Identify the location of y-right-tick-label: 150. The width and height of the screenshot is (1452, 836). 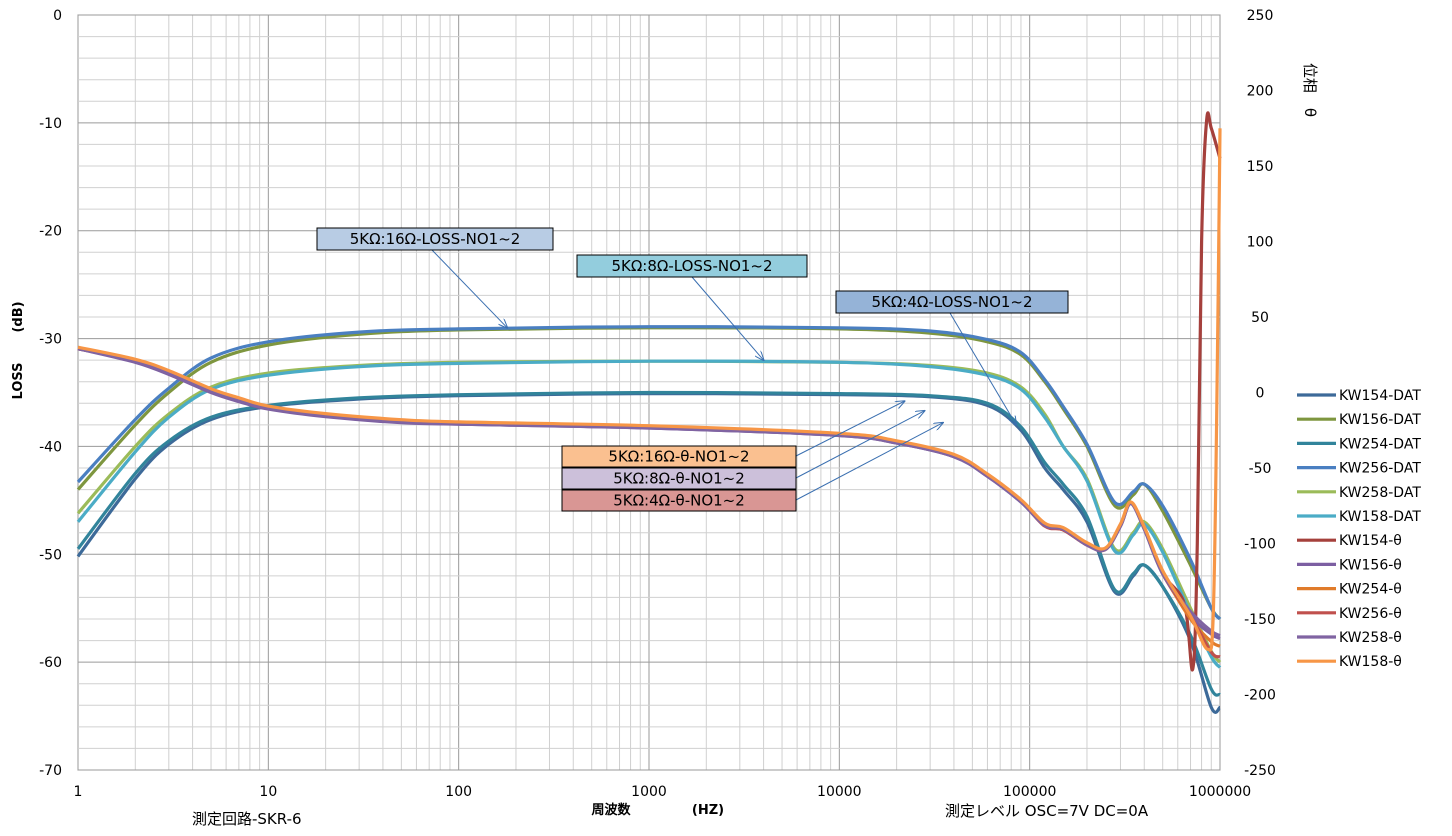
(1260, 167).